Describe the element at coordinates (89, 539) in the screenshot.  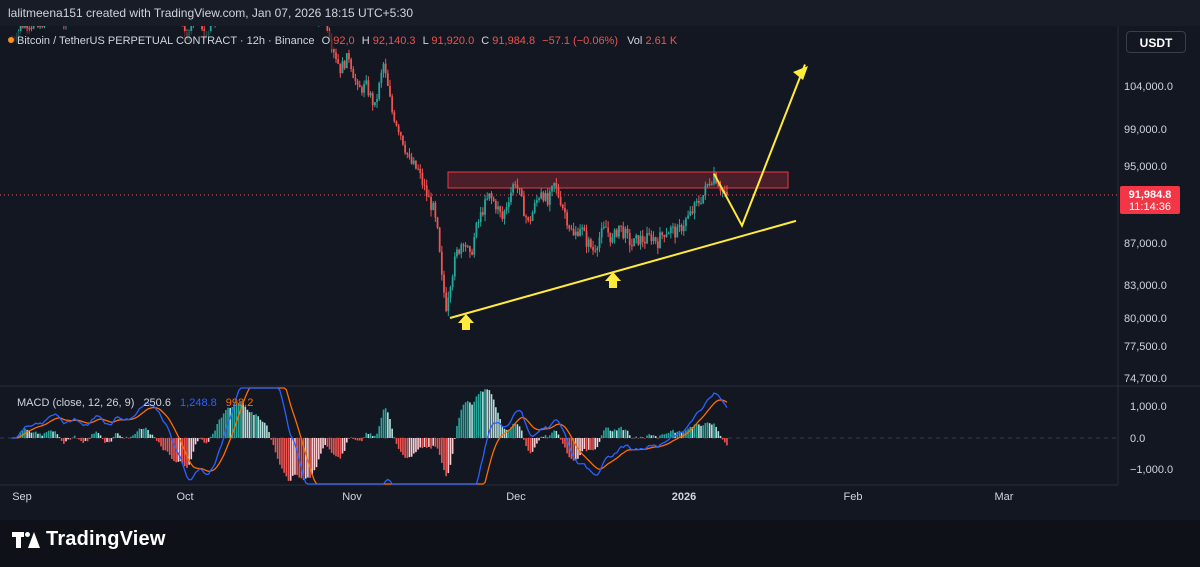
I see `tradingview-logo: TradingView` at that location.